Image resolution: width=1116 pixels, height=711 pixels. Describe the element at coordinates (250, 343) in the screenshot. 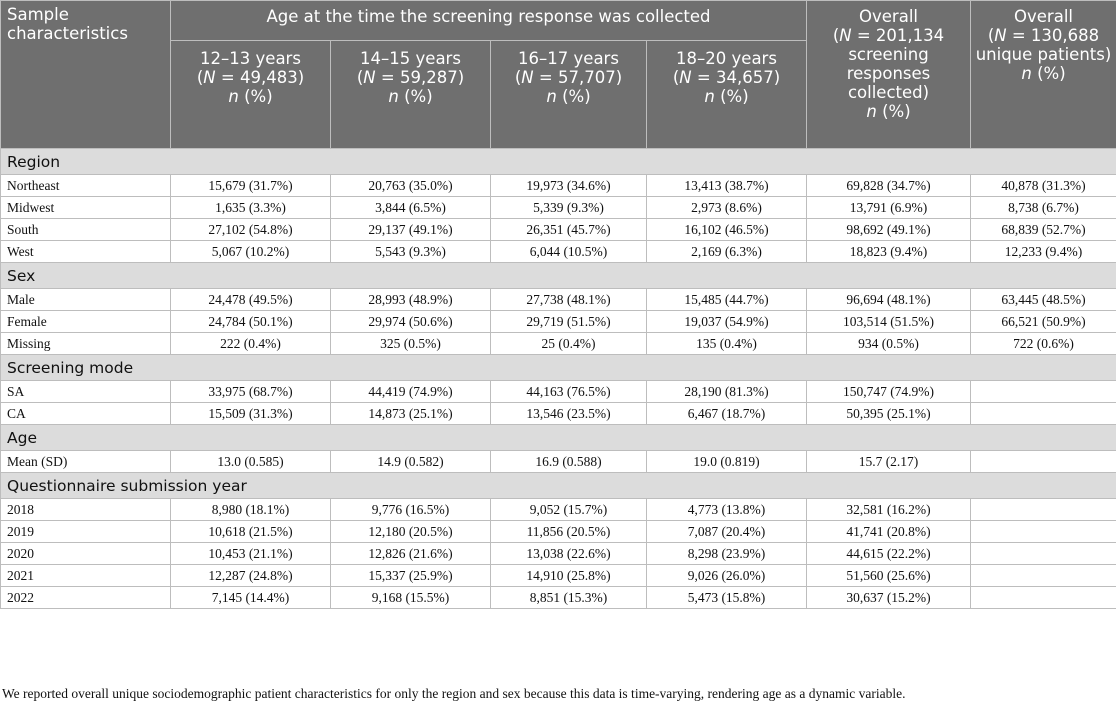

I see `table-cell: 222 (0.4%)` at that location.